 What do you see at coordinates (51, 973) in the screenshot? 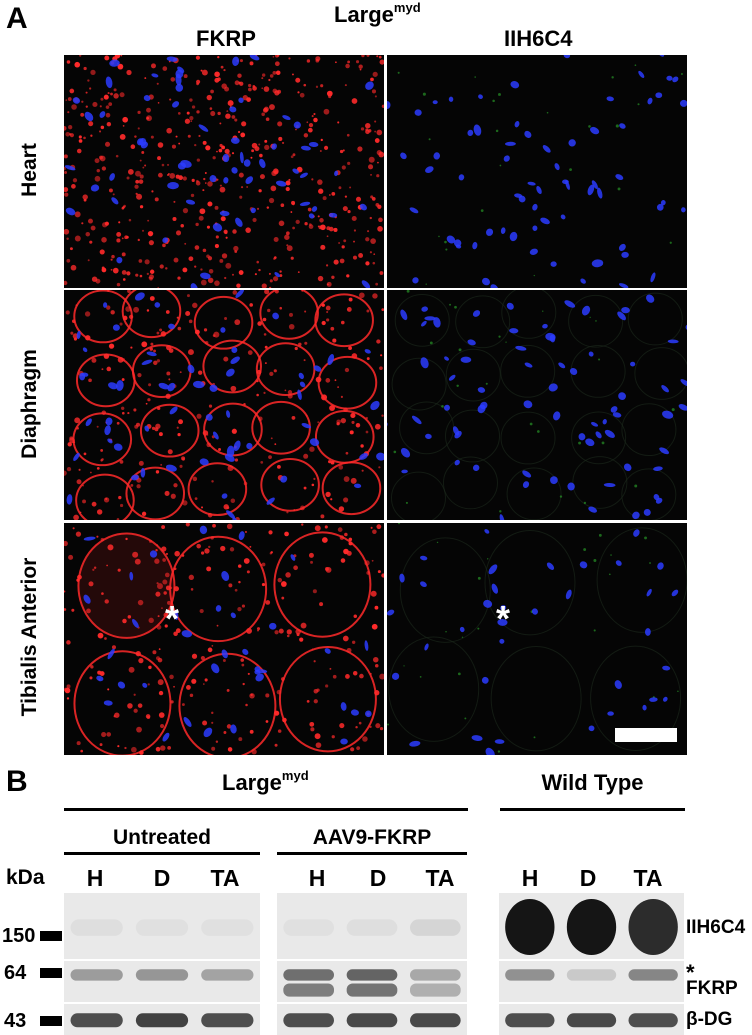
I see `marker-64-tick` at bounding box center [51, 973].